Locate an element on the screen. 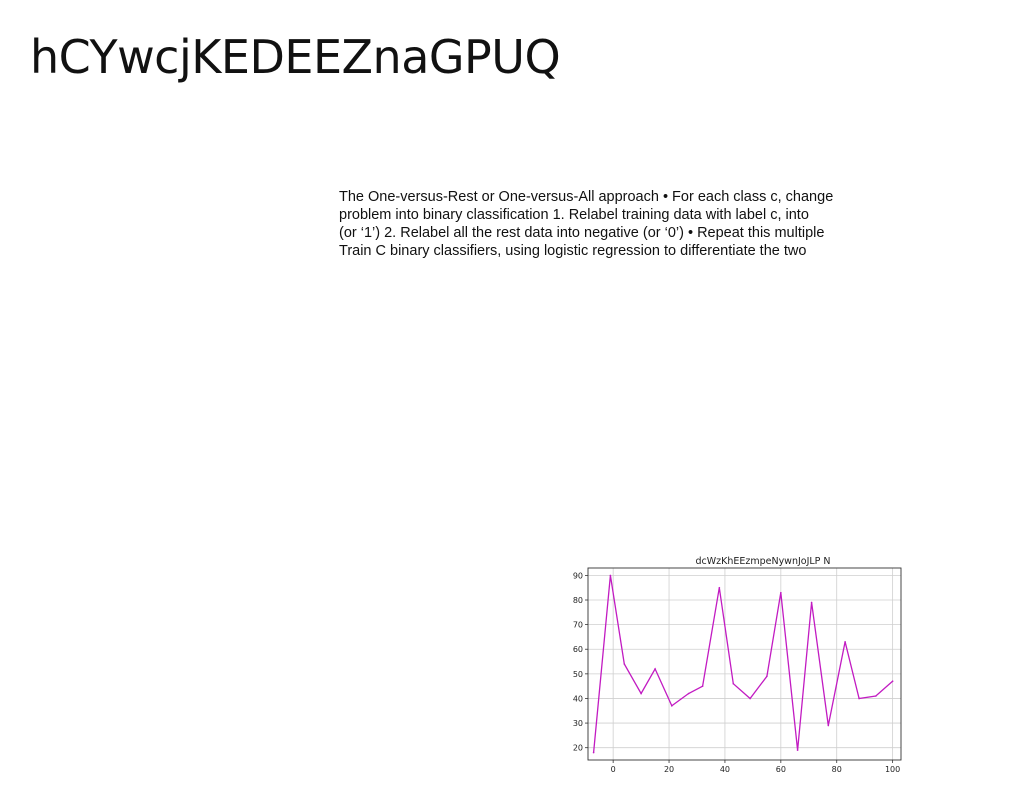  grid-layer is located at coordinates (744, 664).